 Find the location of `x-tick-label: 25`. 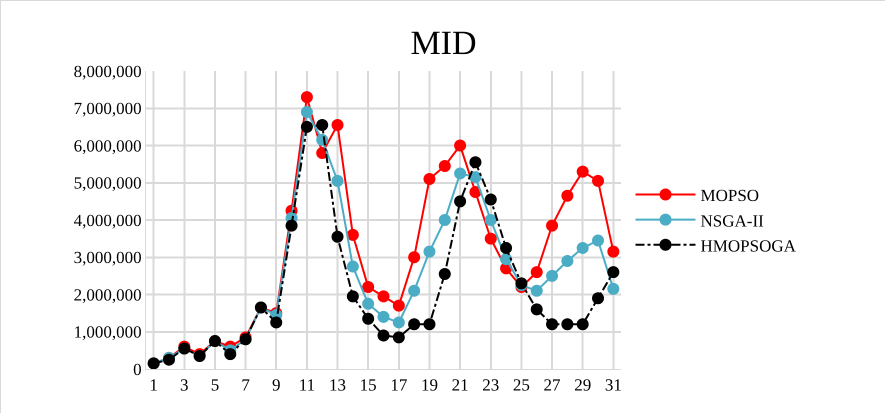

x-tick-label: 25 is located at coordinates (521, 384).